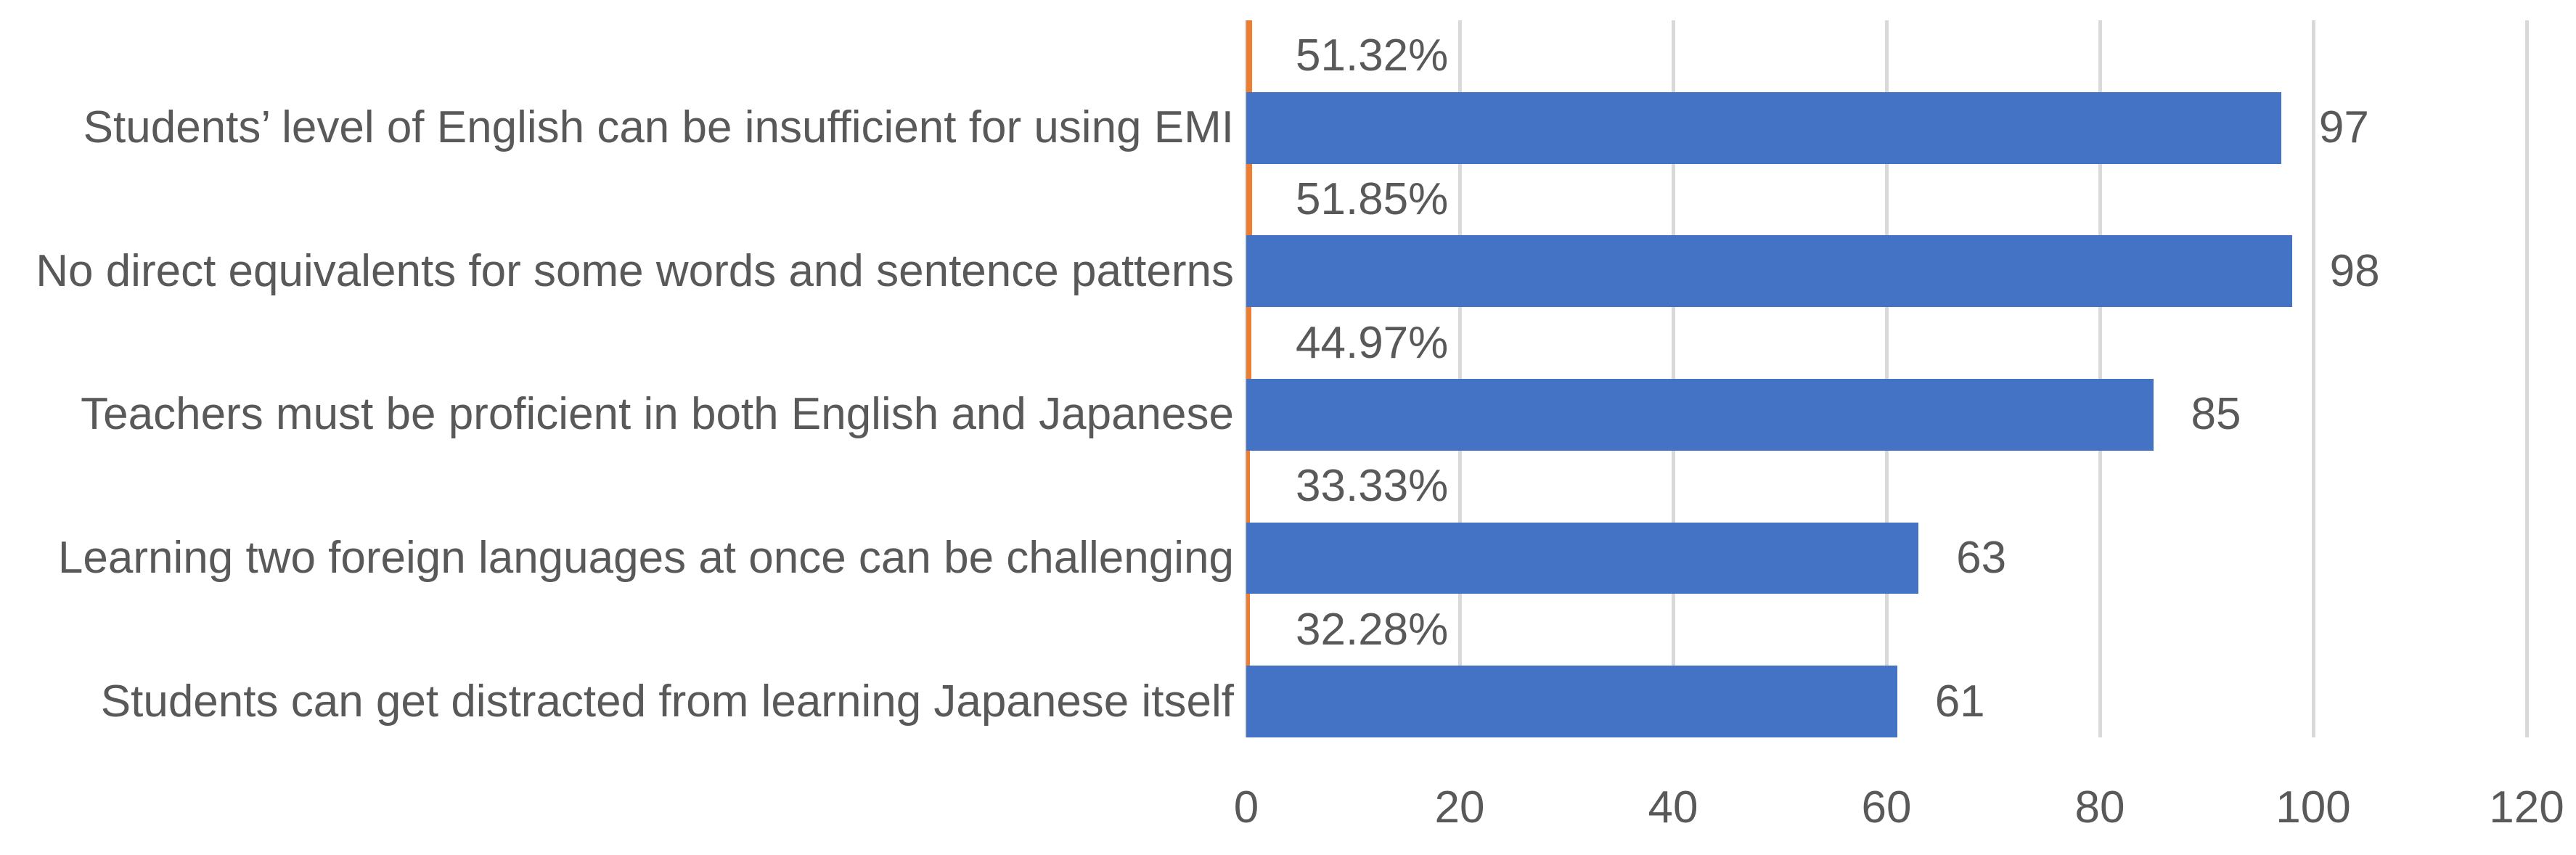 The height and width of the screenshot is (855, 2576). Describe the element at coordinates (2100, 807) in the screenshot. I see `x-axis-tick-label: 80` at that location.